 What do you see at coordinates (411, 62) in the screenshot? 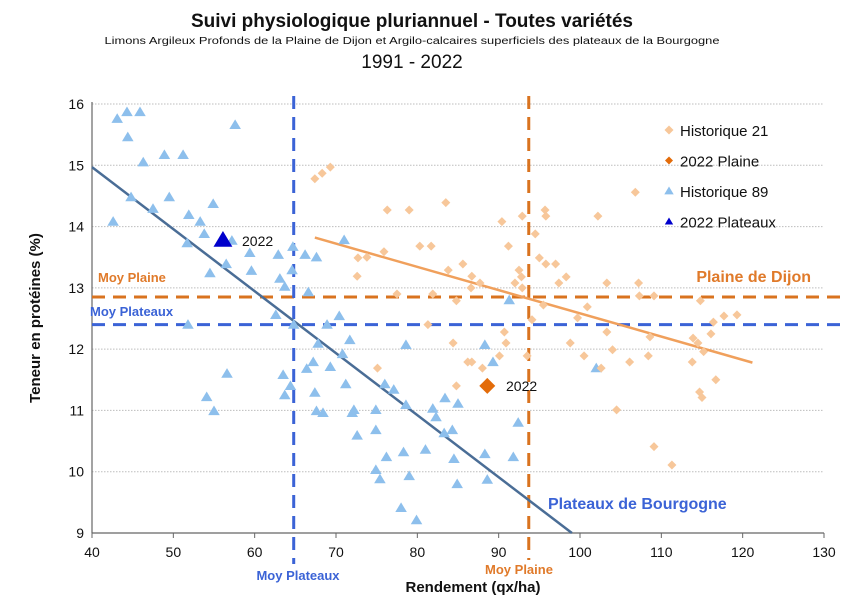
I see `chart-period: 1991 - 2022` at bounding box center [411, 62].